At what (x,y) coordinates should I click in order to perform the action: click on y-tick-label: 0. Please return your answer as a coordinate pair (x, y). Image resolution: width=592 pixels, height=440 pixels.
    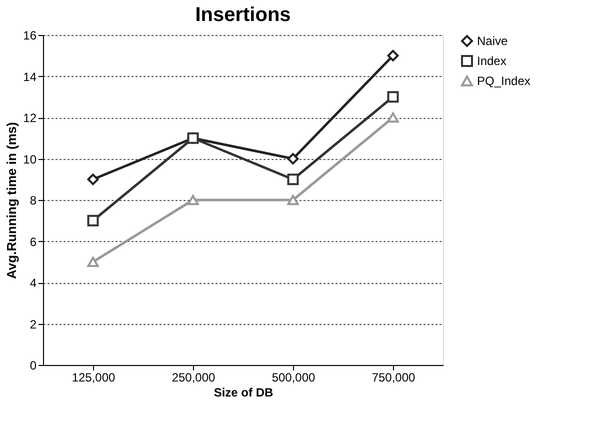
    Looking at the image, I should click on (33, 365).